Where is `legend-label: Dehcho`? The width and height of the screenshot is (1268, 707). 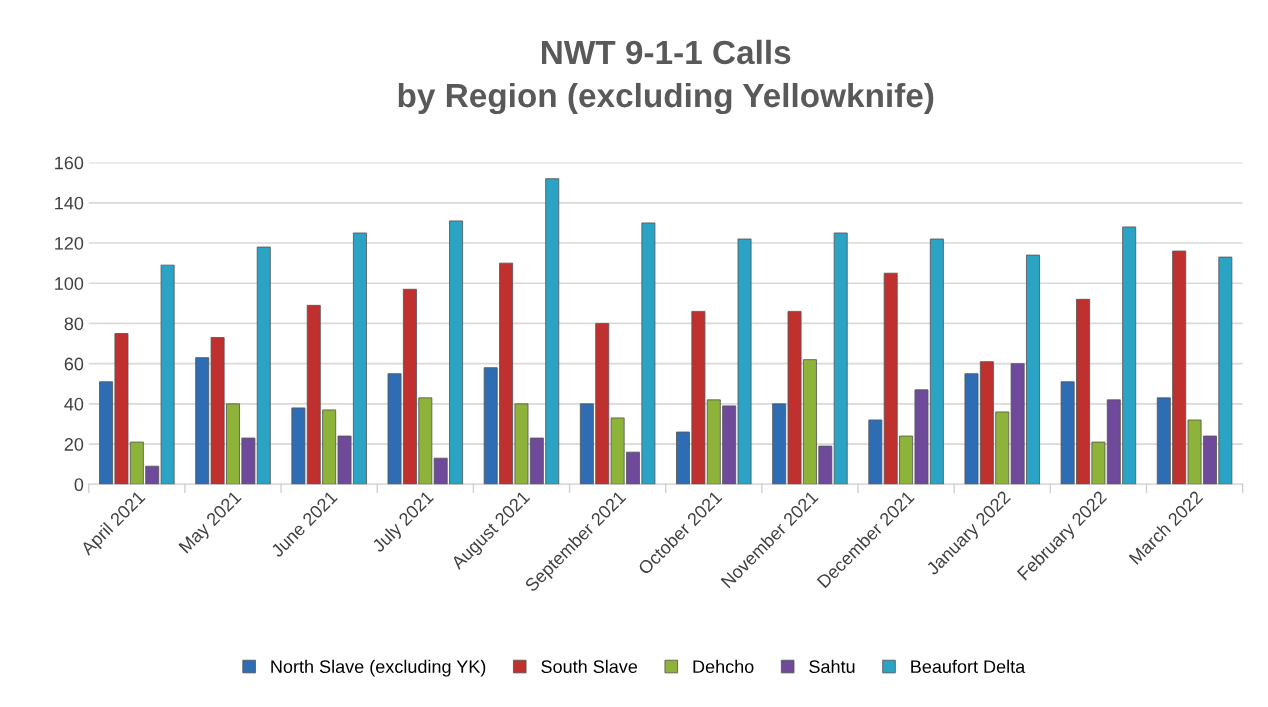 legend-label: Dehcho is located at coordinates (723, 666).